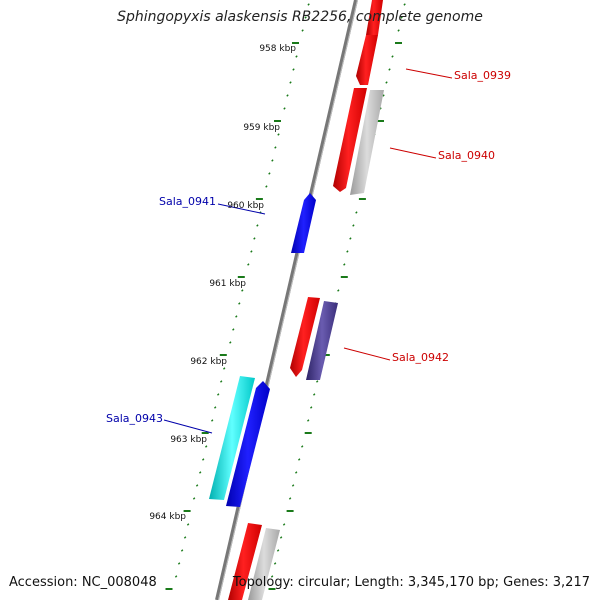 This screenshot has width=600, height=600. Describe the element at coordinates (134, 418) in the screenshot. I see `gene-label-sala-0943: Sala_0943` at that location.